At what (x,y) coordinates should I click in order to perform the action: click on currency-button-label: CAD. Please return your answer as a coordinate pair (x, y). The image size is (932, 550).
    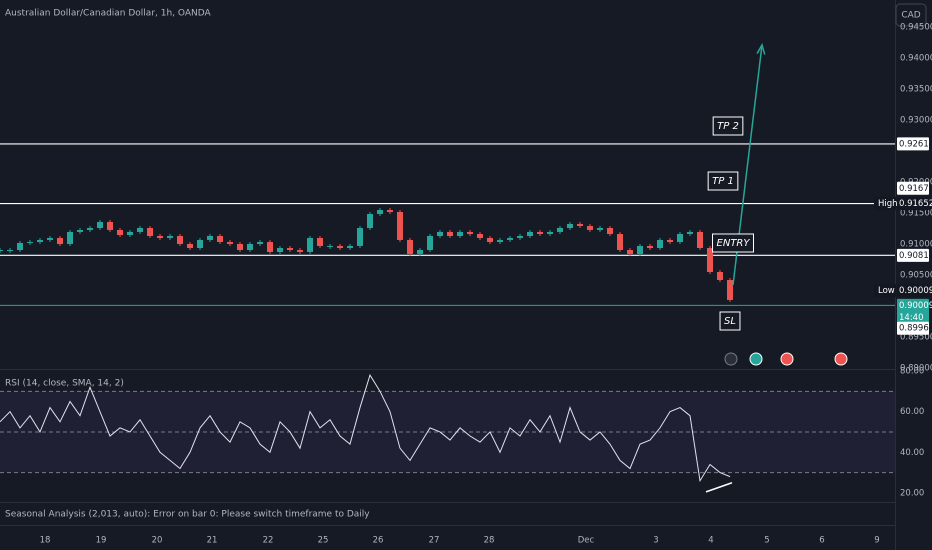
    Looking at the image, I should click on (910, 16).